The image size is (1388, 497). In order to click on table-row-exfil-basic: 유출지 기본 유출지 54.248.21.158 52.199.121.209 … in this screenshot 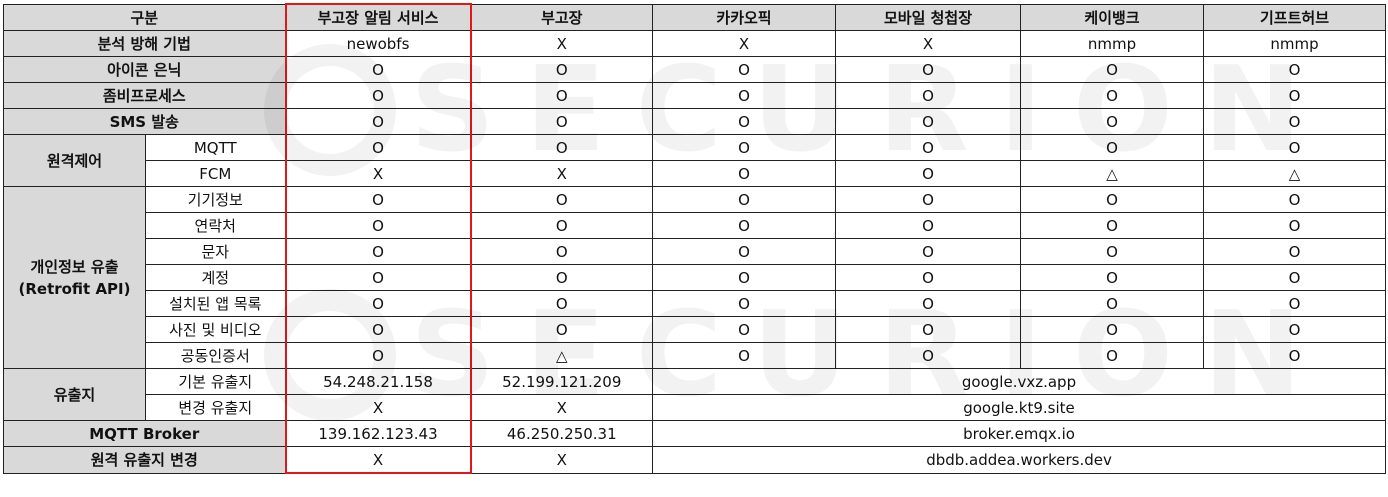, I will do `click(695, 394)`.